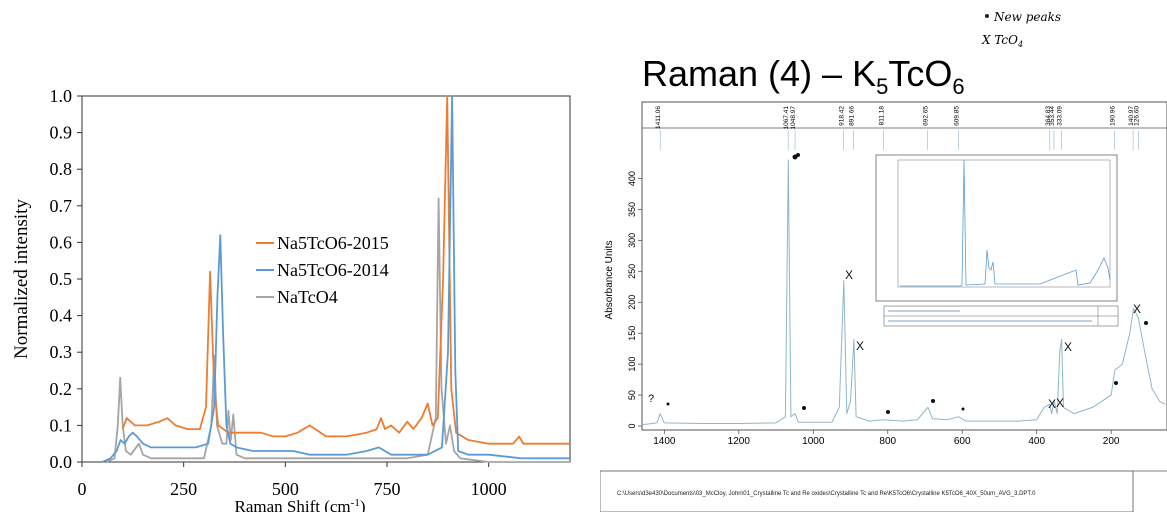 Image resolution: width=1167 pixels, height=512 pixels. I want to click on left-y-axis-label: Normalized intensity, so click(21, 279).